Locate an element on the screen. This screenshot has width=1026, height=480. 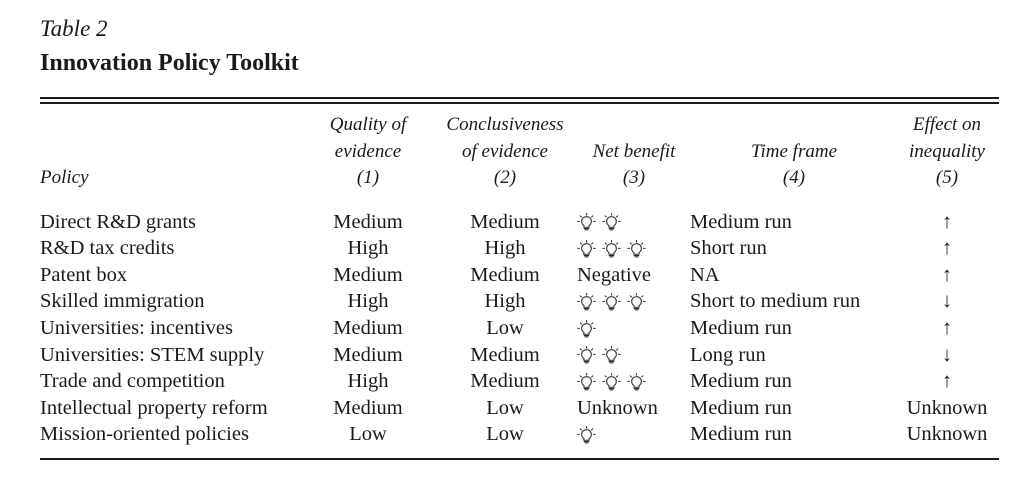
policy-cell: R&D tax credits is located at coordinates (107, 248).